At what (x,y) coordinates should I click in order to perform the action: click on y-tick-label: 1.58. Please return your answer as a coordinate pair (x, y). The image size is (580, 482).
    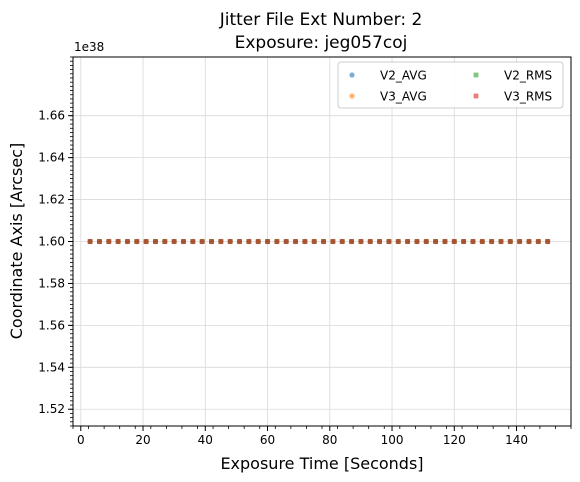
    Looking at the image, I should click on (51, 283).